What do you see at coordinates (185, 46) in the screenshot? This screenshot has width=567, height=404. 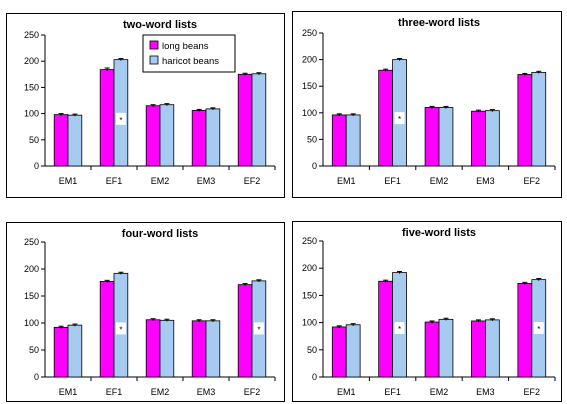 I see `legend-label-long-beans: long beans` at bounding box center [185, 46].